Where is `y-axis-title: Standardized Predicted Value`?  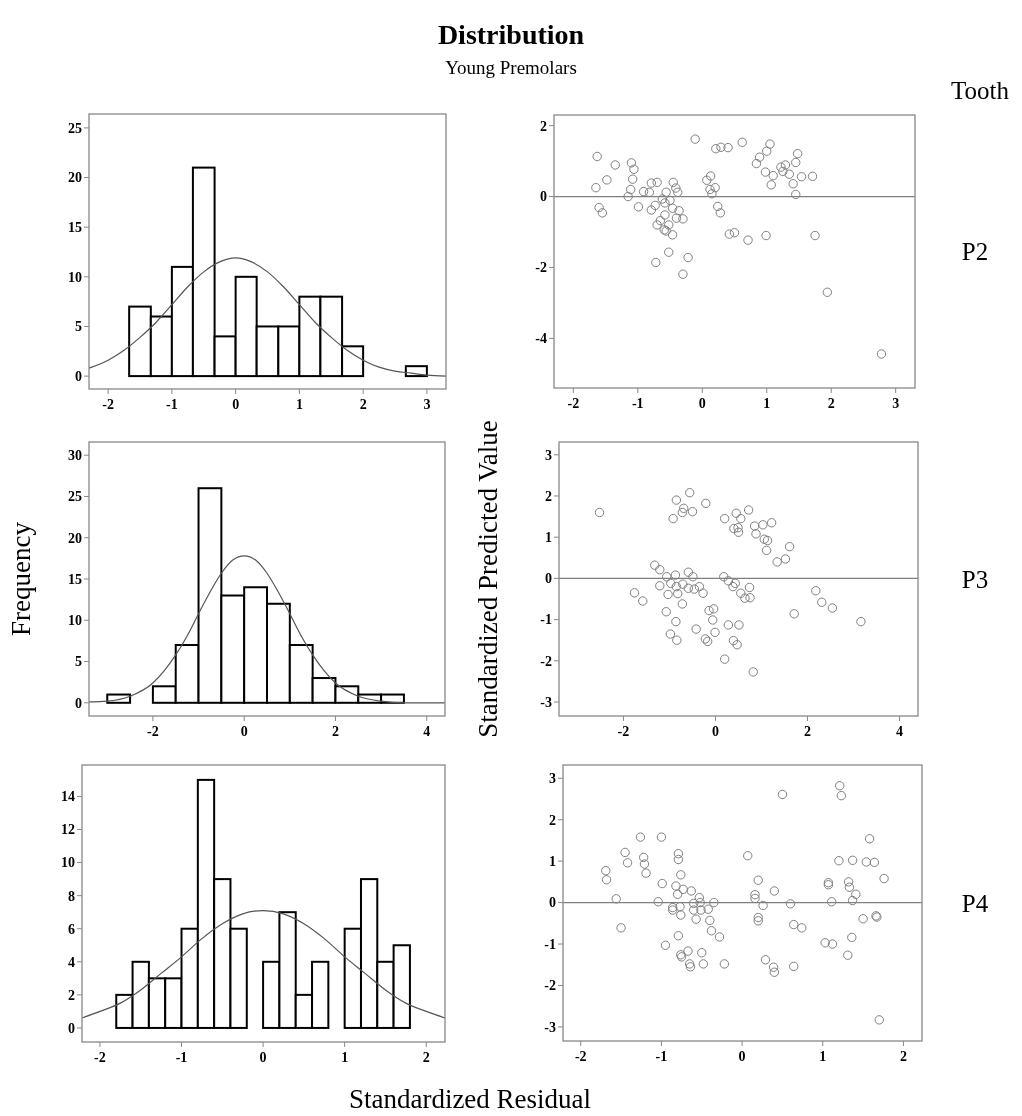
y-axis-title: Standardized Predicted Value is located at coordinates (488, 579).